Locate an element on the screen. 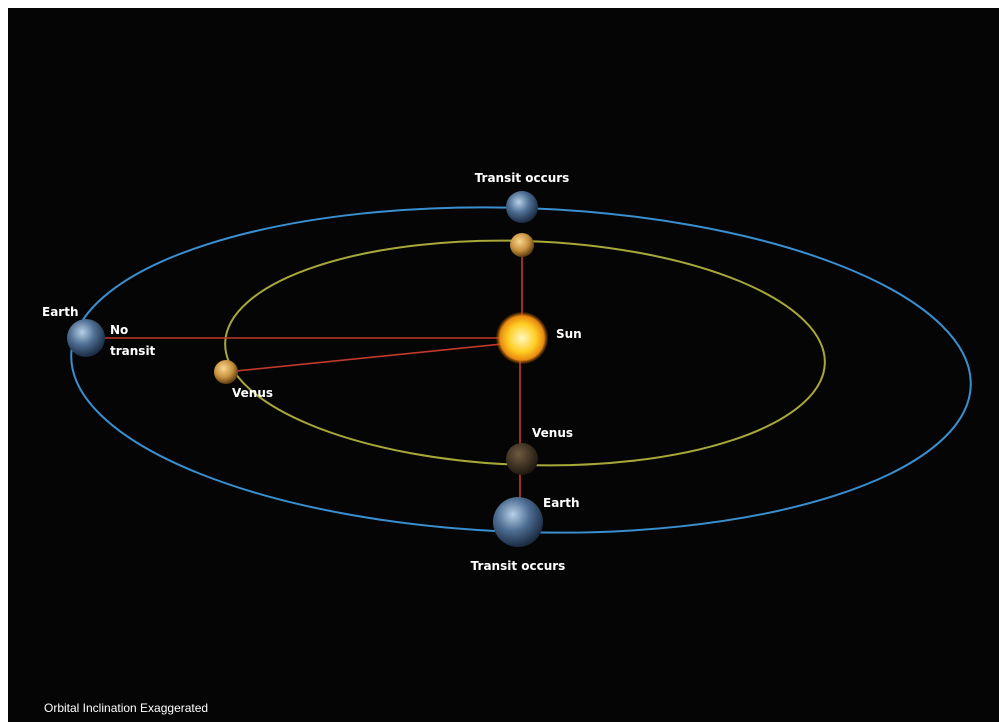 The width and height of the screenshot is (999, 722). sun is located at coordinates (522, 338).